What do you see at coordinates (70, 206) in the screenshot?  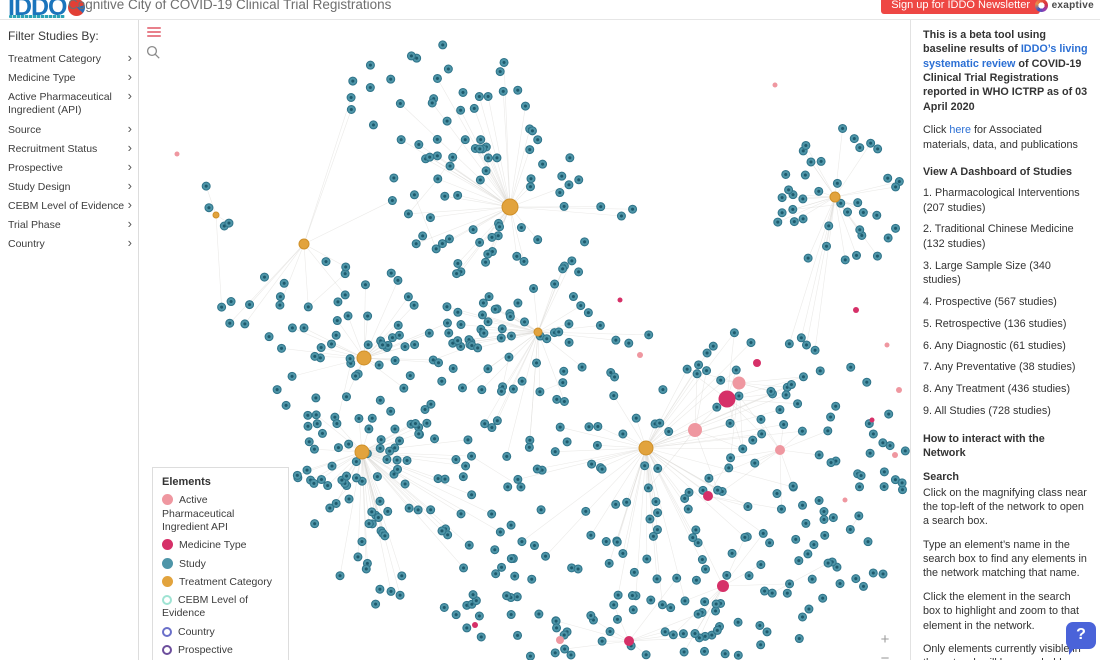 I see `filter-item: CEBM Level of Evidence ›` at bounding box center [70, 206].